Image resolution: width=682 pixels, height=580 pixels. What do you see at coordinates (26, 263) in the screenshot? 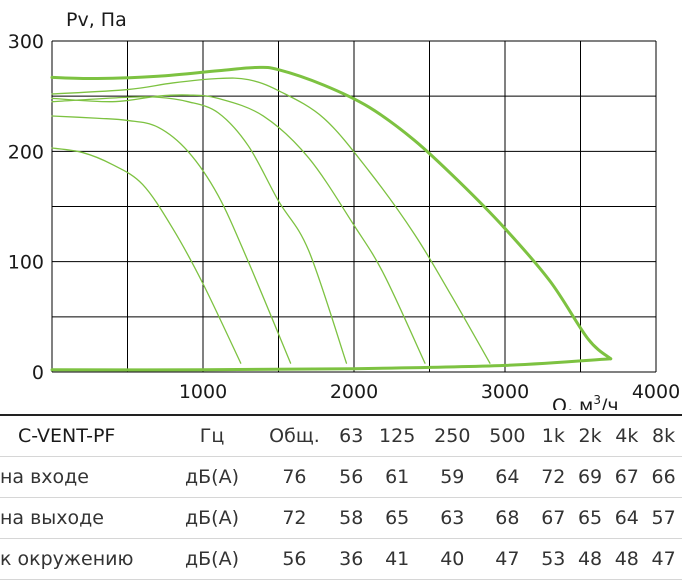
I see `y-tick-label: 100` at bounding box center [26, 263].